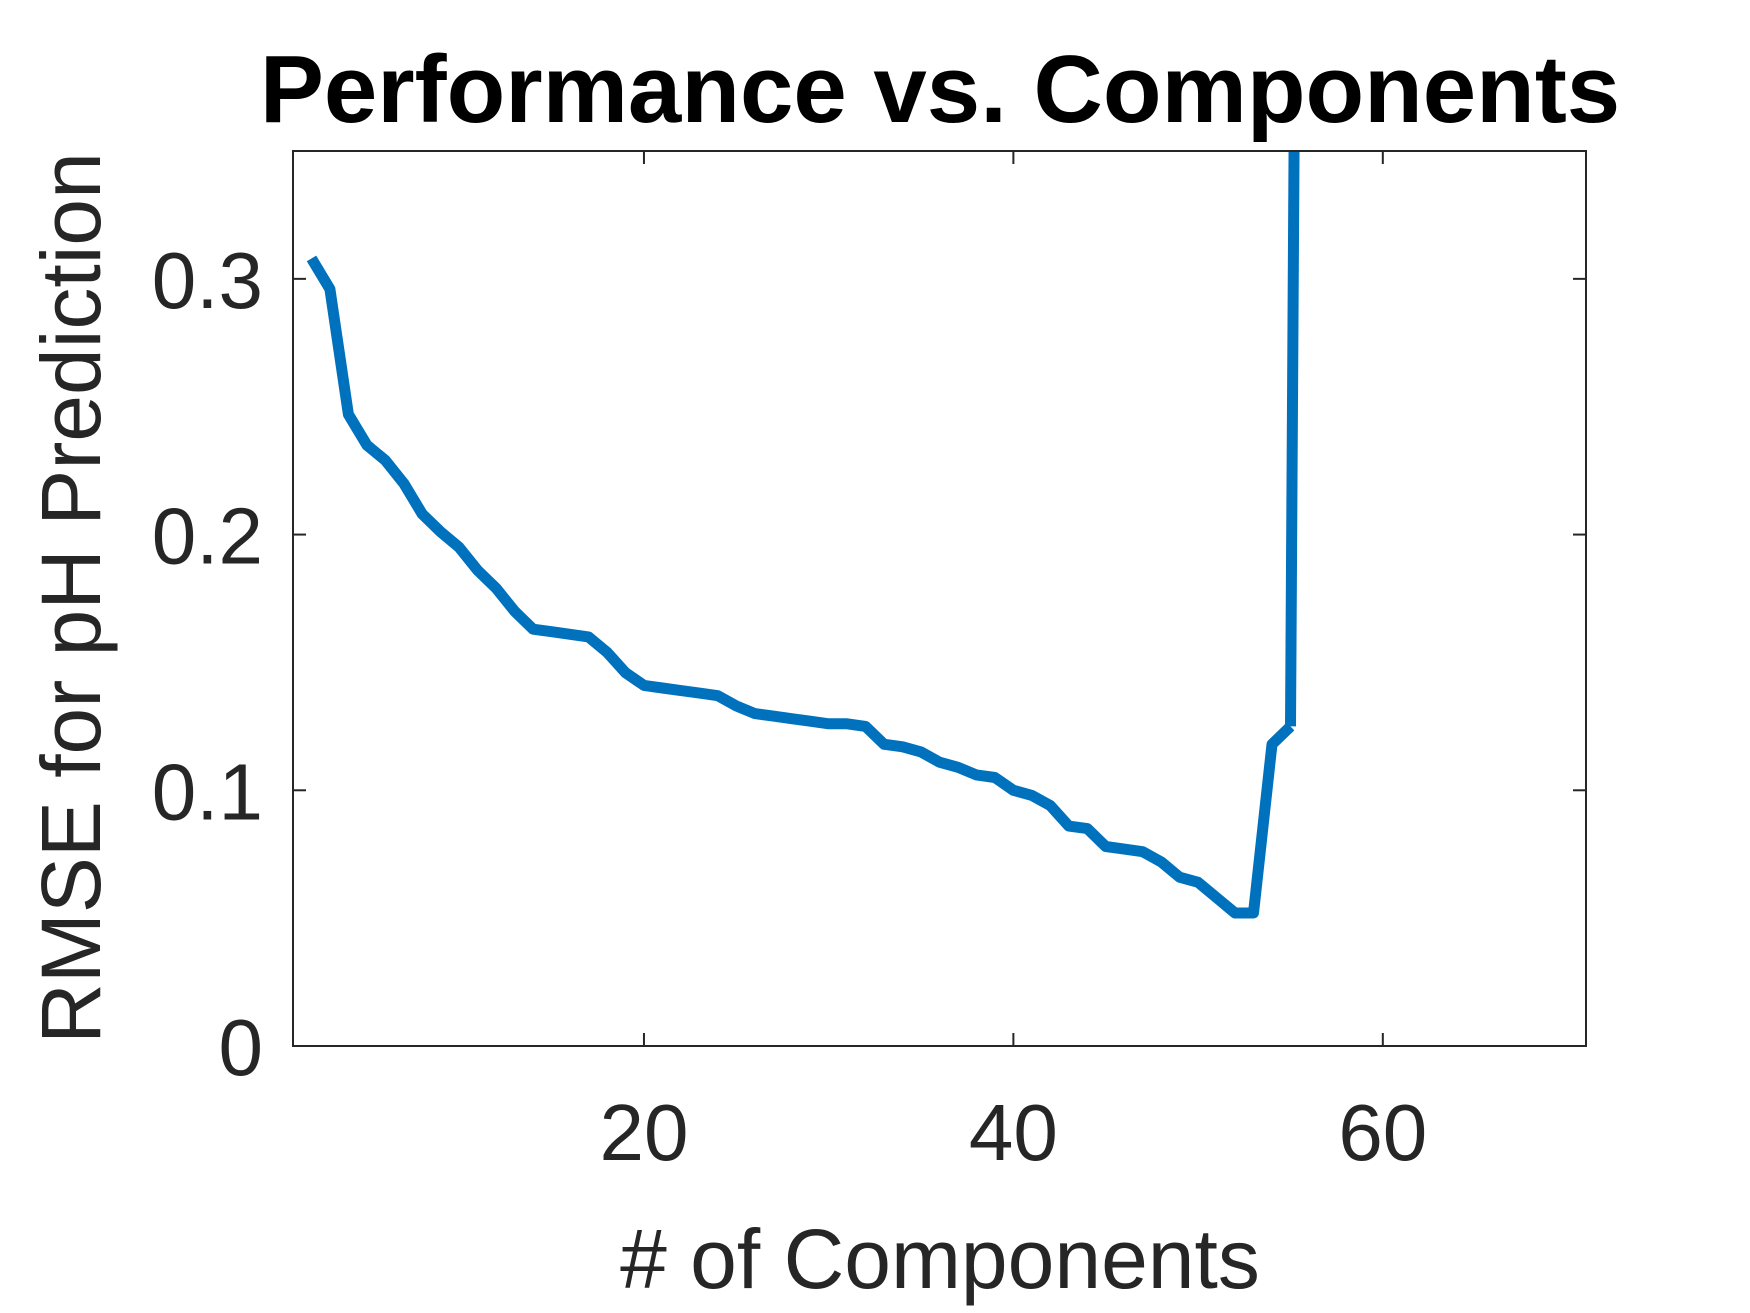 The width and height of the screenshot is (1750, 1313). I want to click on y-tick-label: 0, so click(241, 1047).